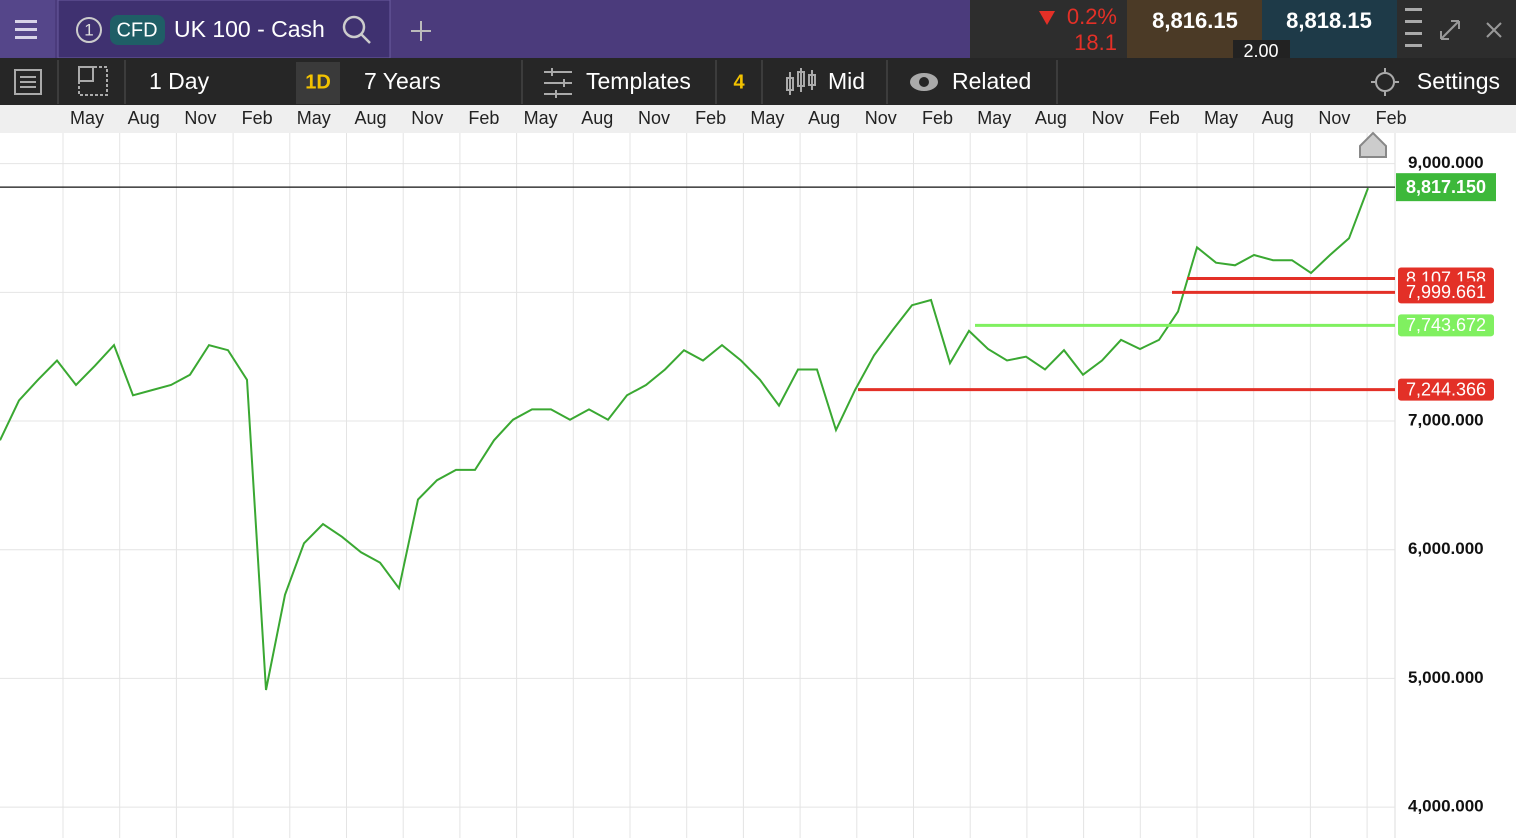 This screenshot has height=838, width=1516. I want to click on sell-price: 8,816.15, so click(1195, 20).